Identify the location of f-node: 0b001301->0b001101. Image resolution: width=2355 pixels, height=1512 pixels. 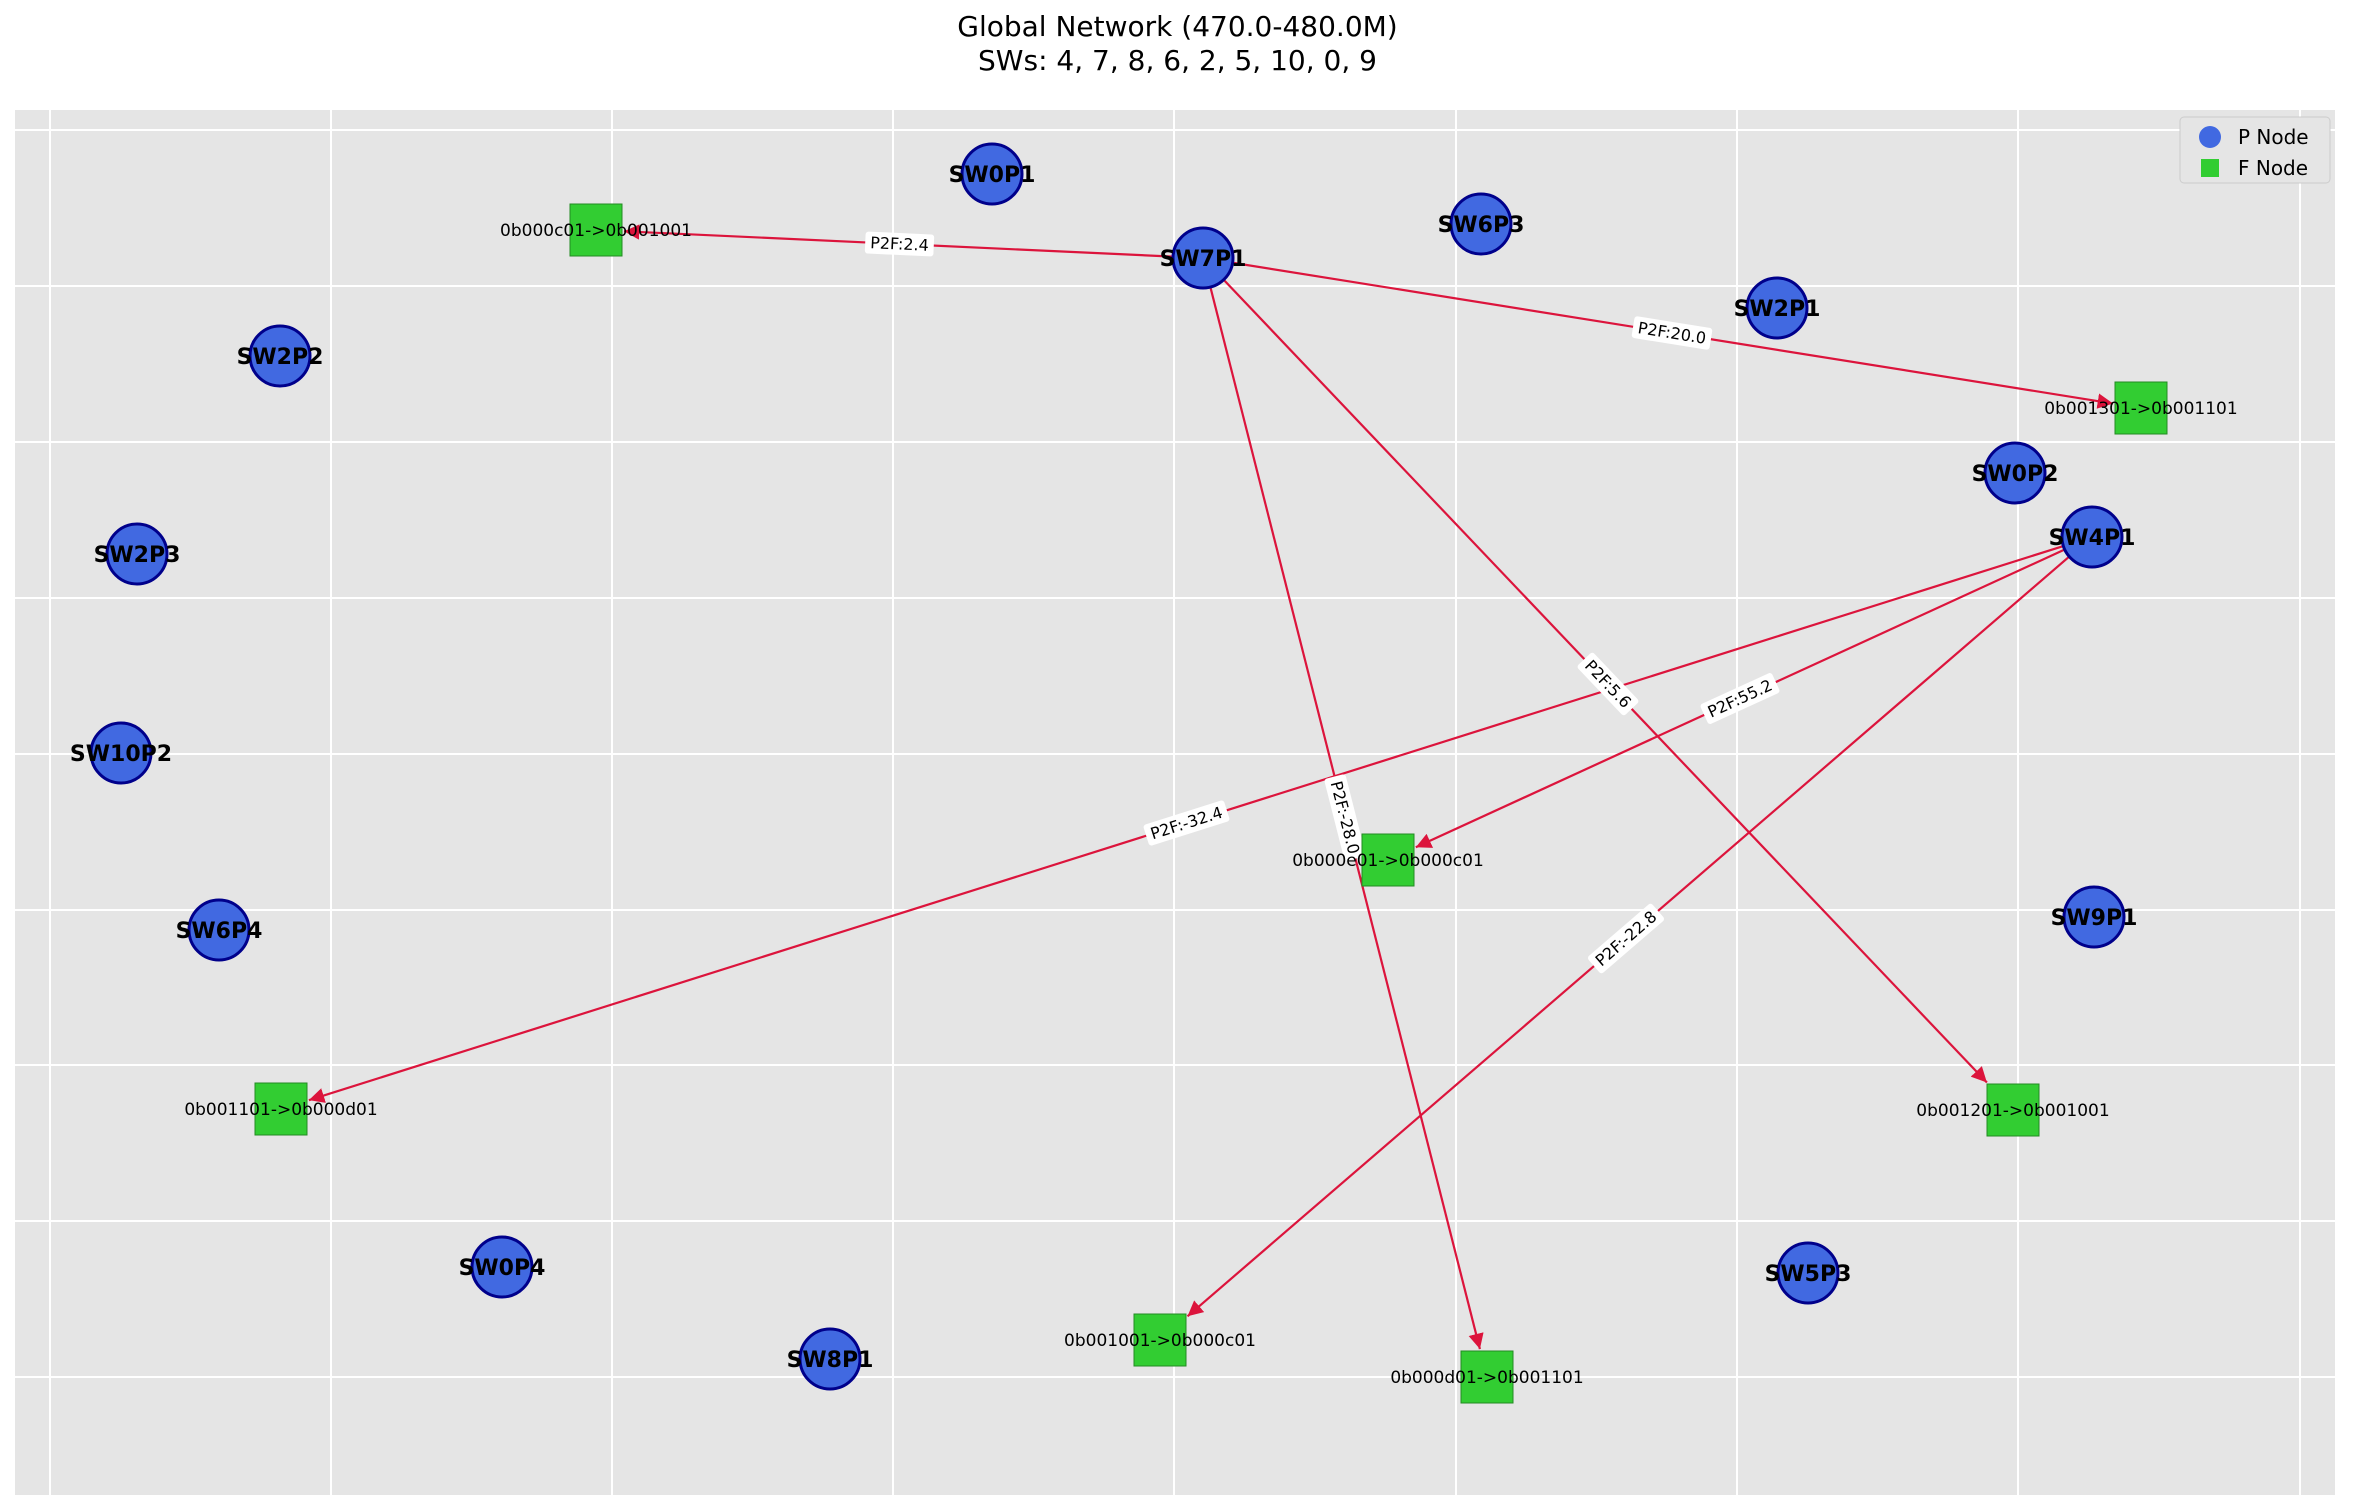
(2141, 408).